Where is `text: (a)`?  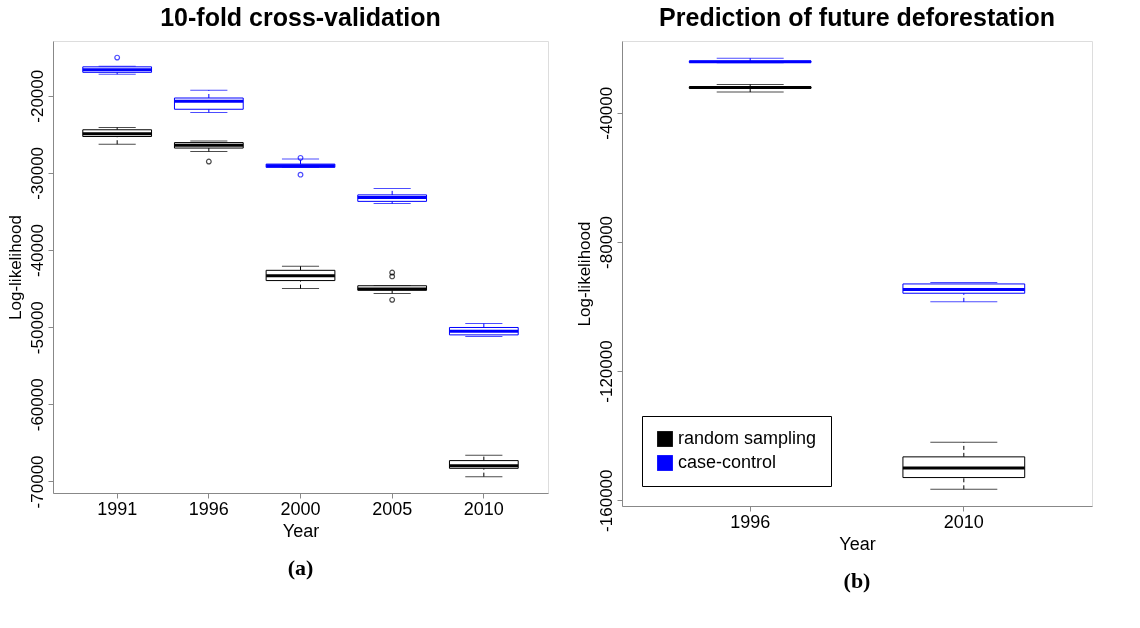
text: (a) is located at coordinates (300, 567).